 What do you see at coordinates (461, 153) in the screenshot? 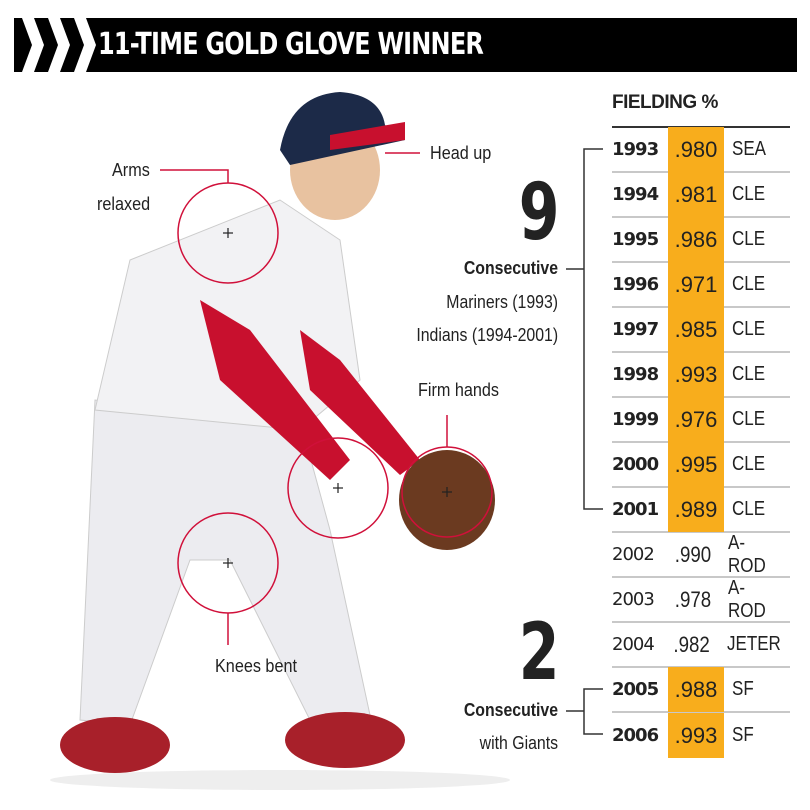
I see `annotation-head: Head up` at bounding box center [461, 153].